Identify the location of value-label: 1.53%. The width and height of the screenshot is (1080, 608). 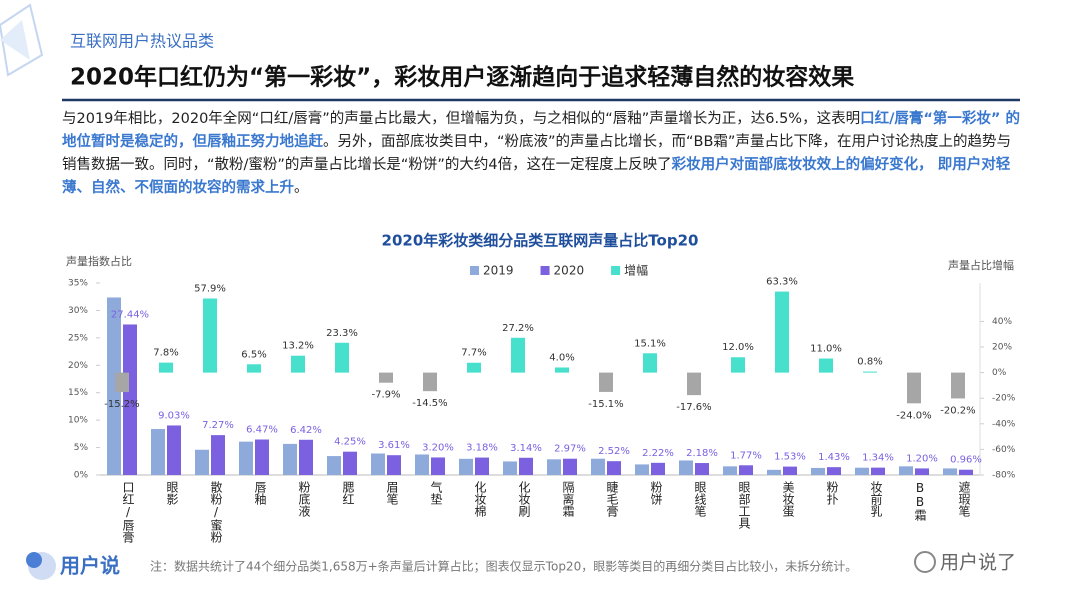
(790, 457).